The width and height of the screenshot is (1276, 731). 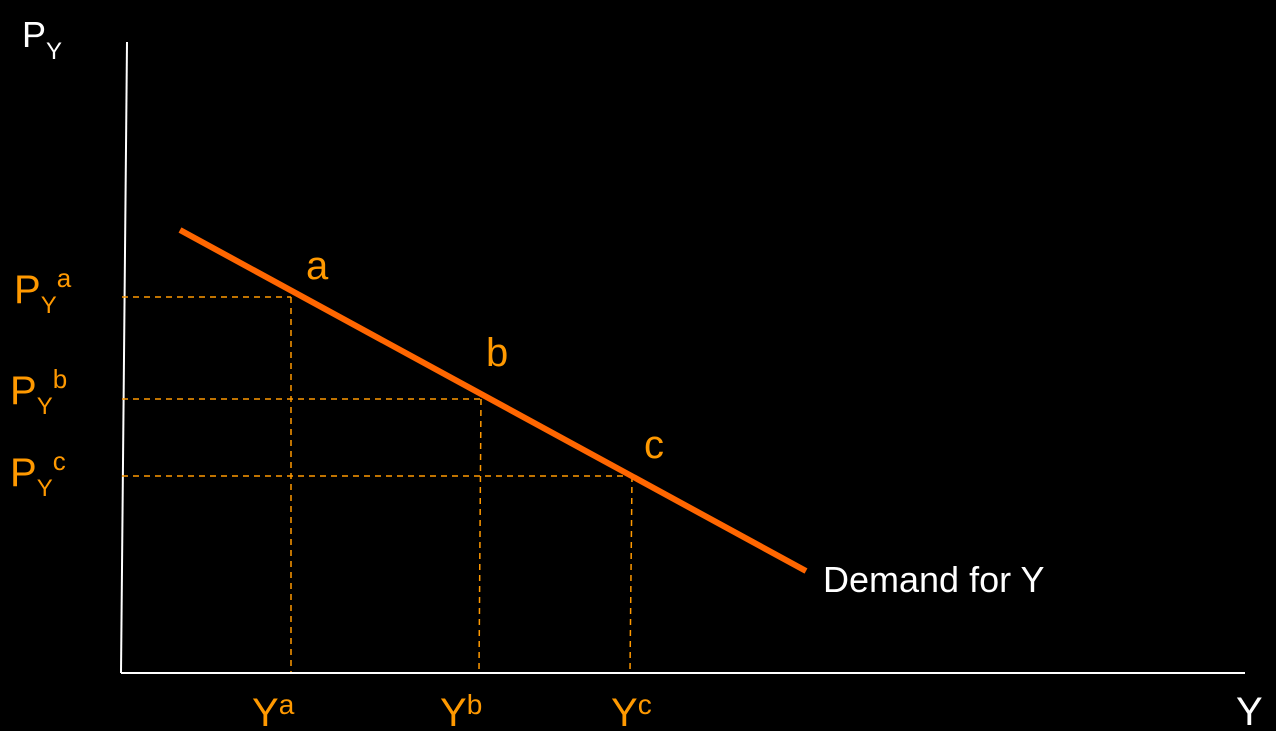 I want to click on y-axis, so click(x=124, y=357).